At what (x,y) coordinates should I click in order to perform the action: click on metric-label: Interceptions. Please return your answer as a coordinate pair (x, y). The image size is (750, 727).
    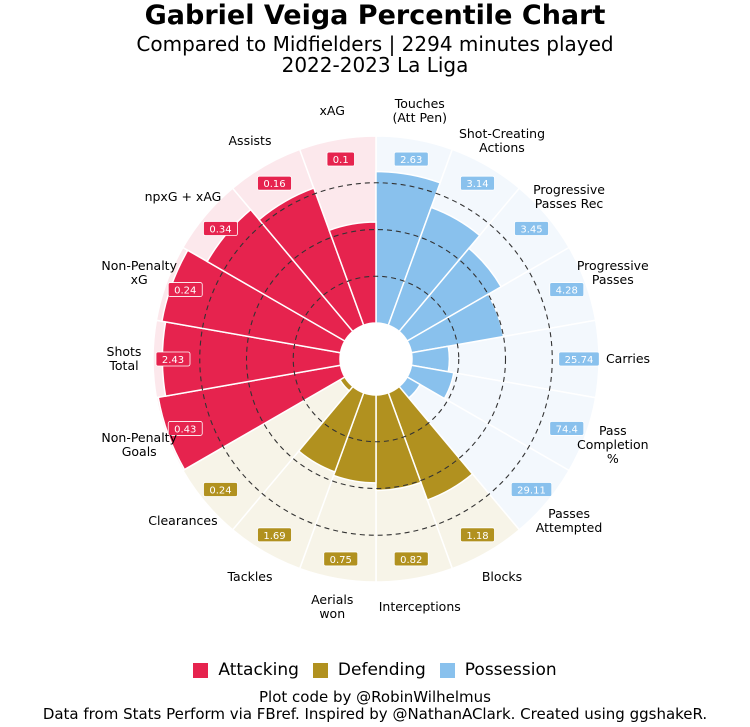
    Looking at the image, I should click on (420, 606).